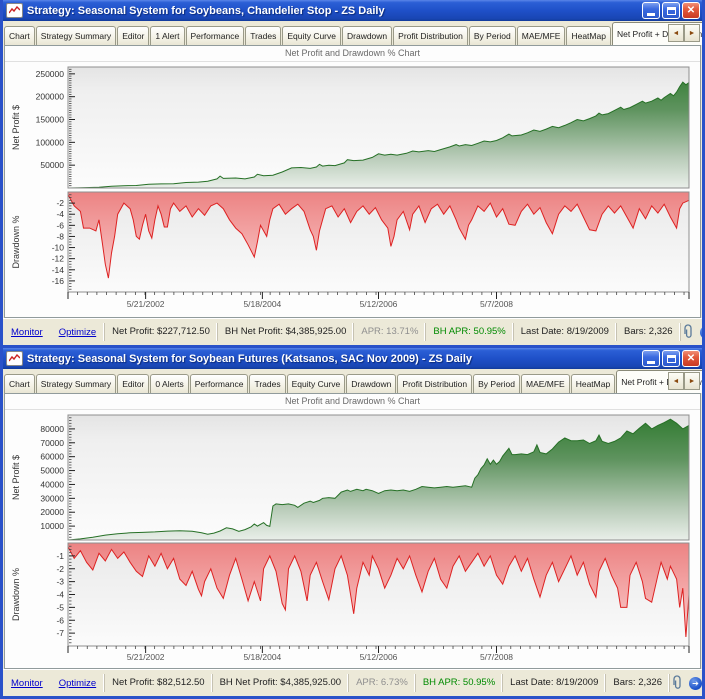  I want to click on svg-text: 80000, so click(52, 429).